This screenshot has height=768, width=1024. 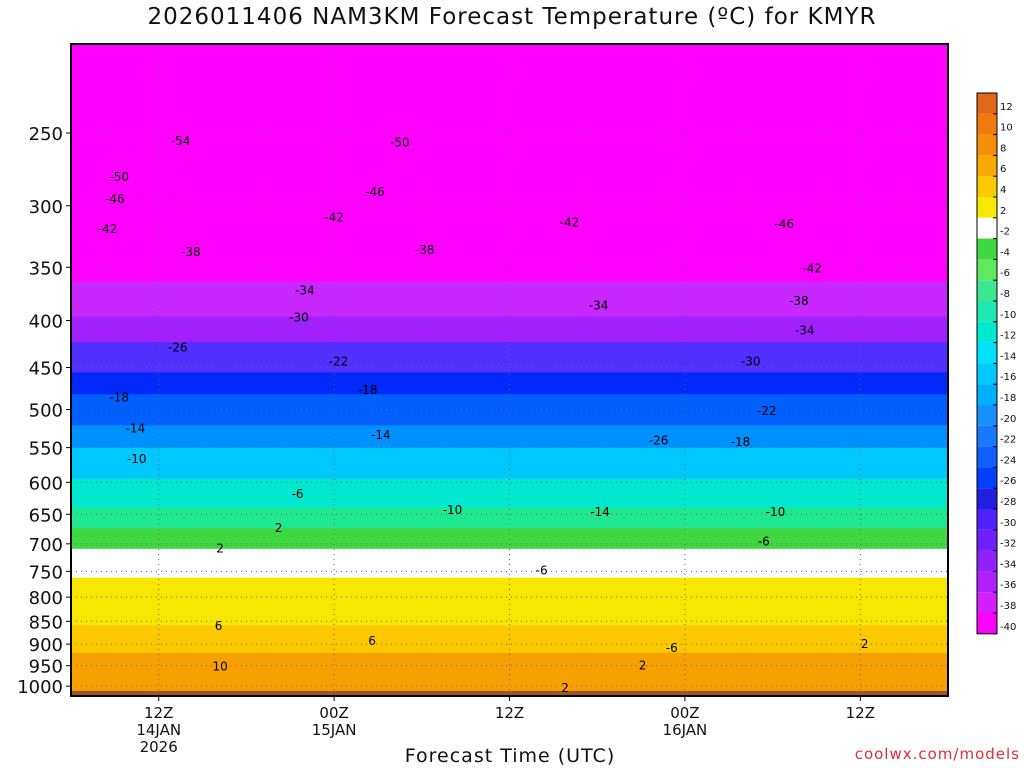 I want to click on x-tick-sublabel: 16JAN, so click(x=685, y=730).